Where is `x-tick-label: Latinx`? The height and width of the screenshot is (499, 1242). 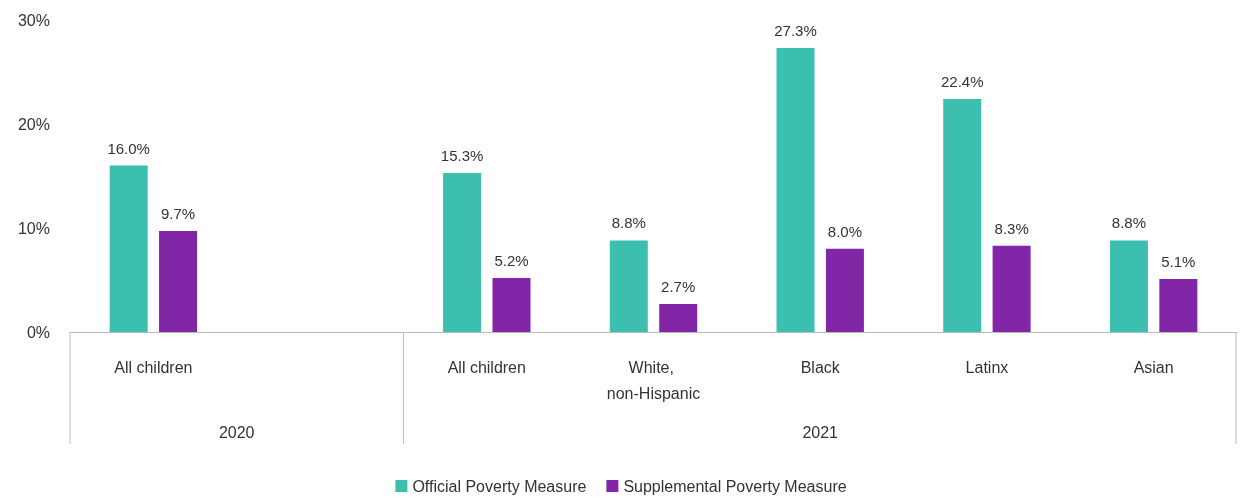
x-tick-label: Latinx is located at coordinates (987, 367).